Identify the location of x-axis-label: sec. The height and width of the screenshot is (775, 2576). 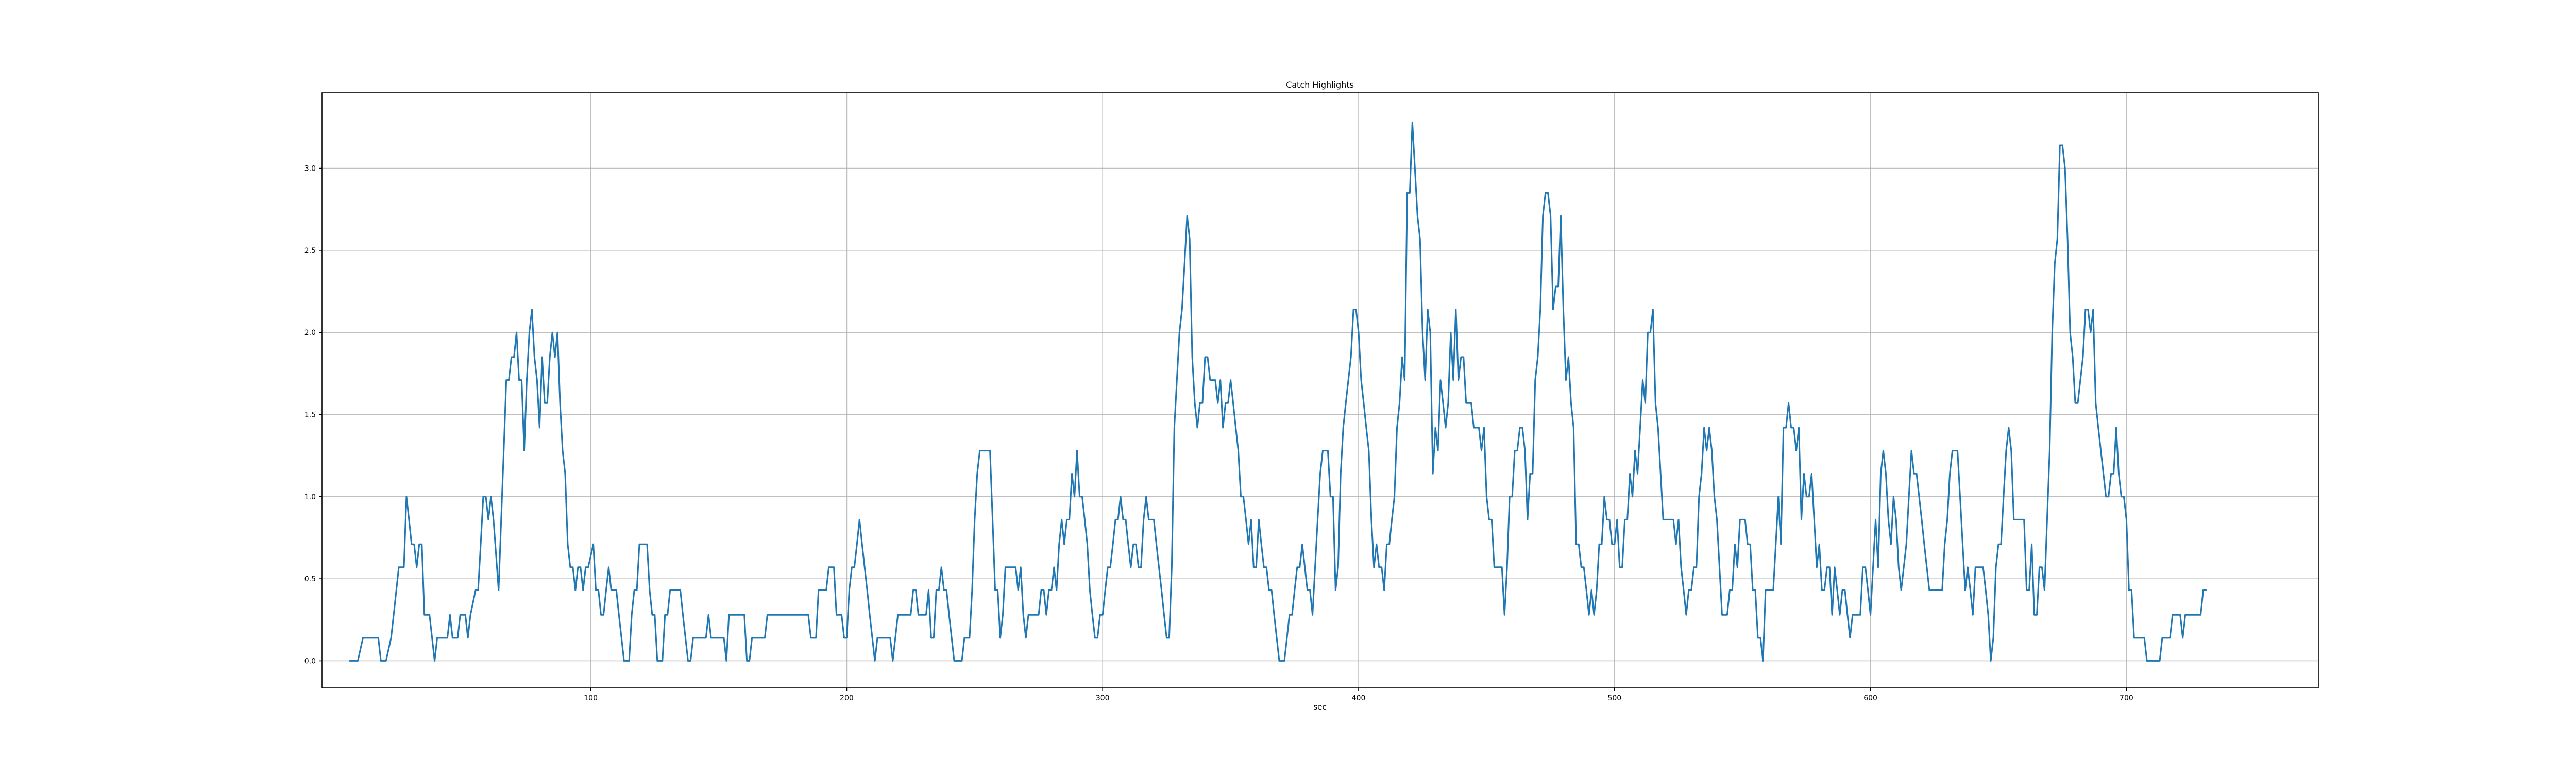
(1319, 707).